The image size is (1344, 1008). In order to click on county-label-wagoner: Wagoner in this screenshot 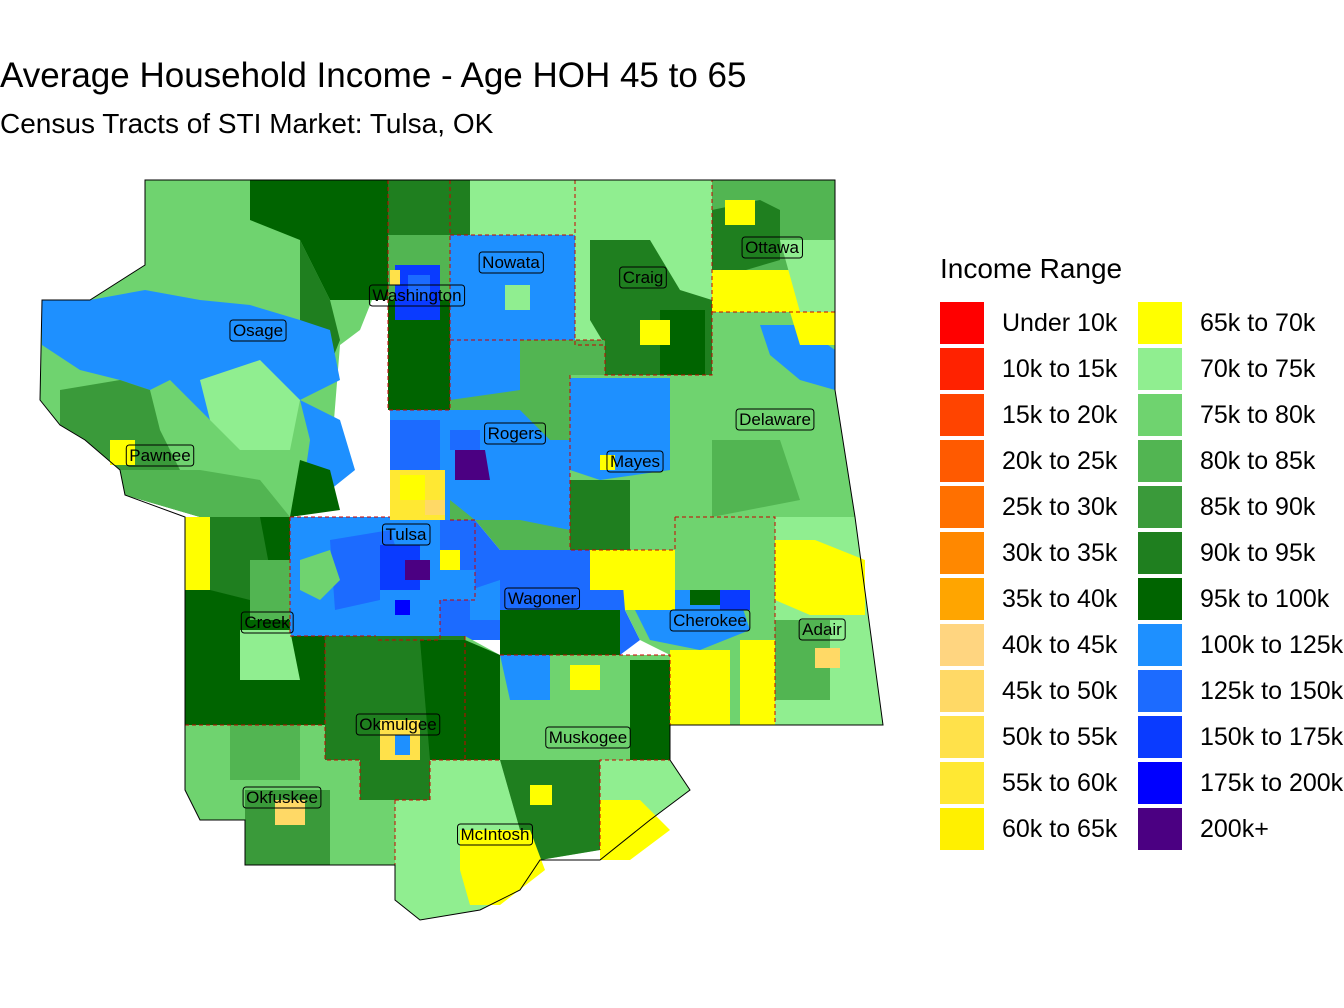, I will do `click(542, 598)`.